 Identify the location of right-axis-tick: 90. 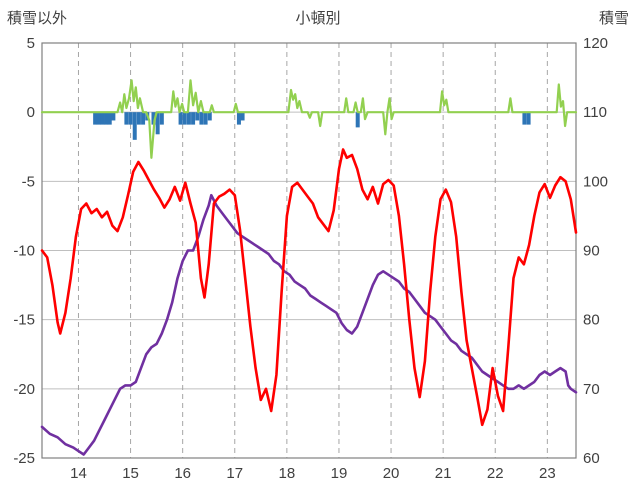
(591, 251).